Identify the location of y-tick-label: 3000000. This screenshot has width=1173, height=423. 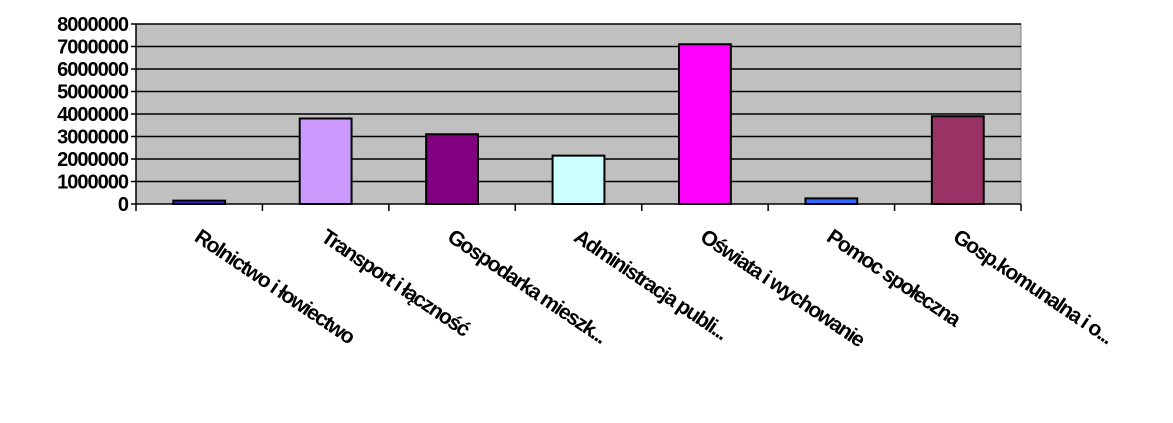
(93, 138).